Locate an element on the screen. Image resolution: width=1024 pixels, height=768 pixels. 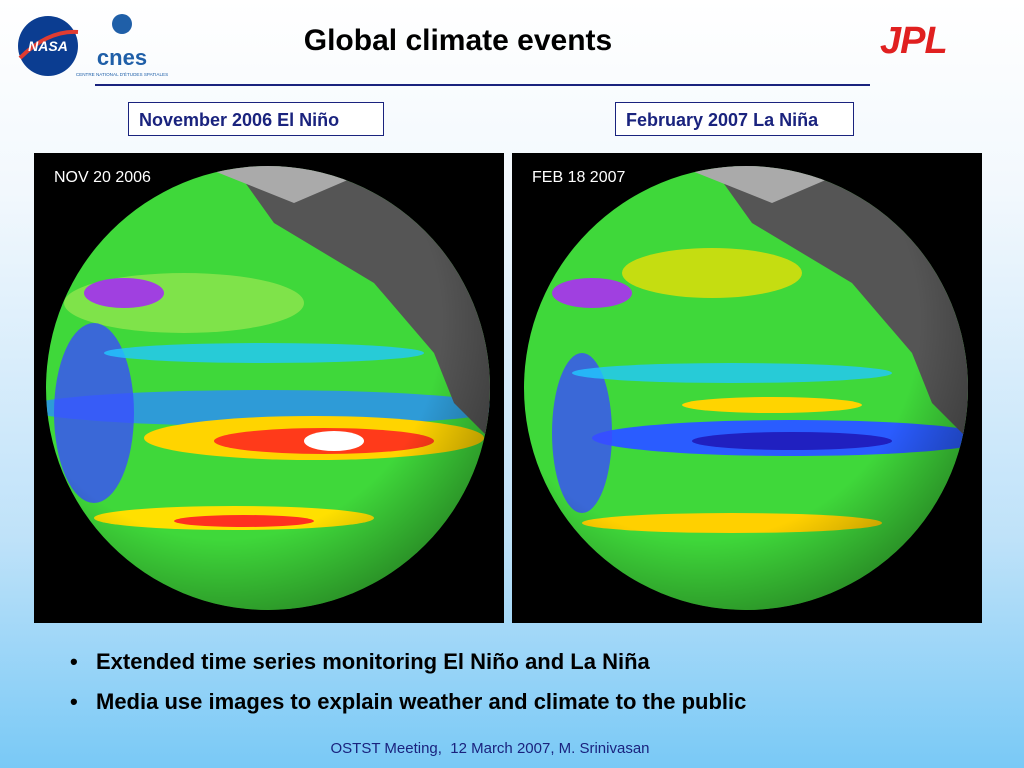
nasa-text: NASA is located at coordinates (48, 46).